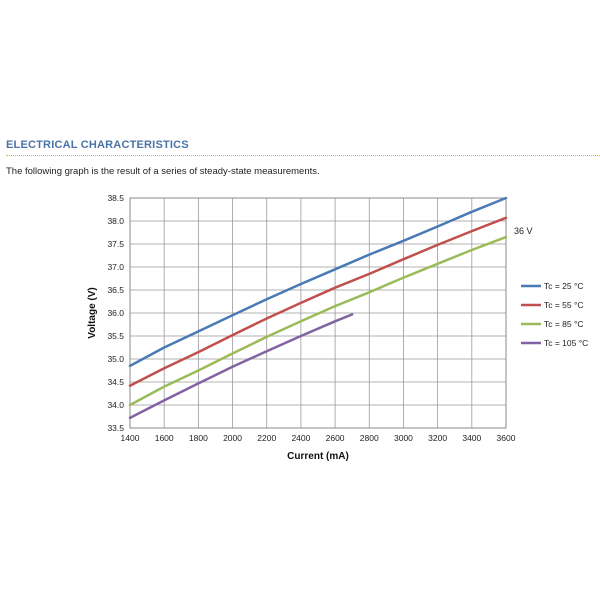  Describe the element at coordinates (232, 438) in the screenshot. I see `x-tick-label: 2000` at that location.